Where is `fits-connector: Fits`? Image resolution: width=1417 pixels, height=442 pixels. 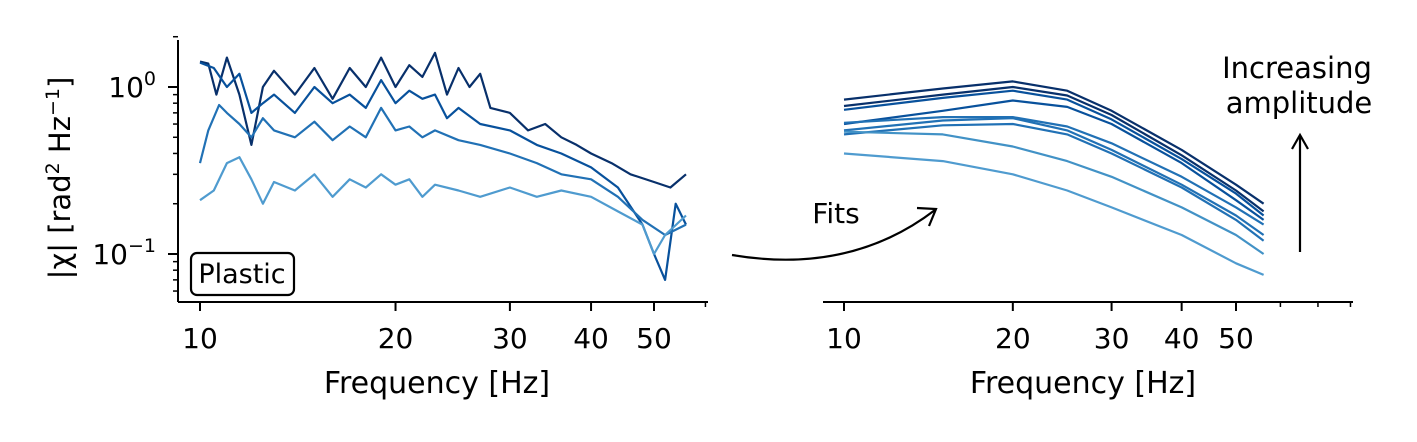 fits-connector: Fits is located at coordinates (834, 229).